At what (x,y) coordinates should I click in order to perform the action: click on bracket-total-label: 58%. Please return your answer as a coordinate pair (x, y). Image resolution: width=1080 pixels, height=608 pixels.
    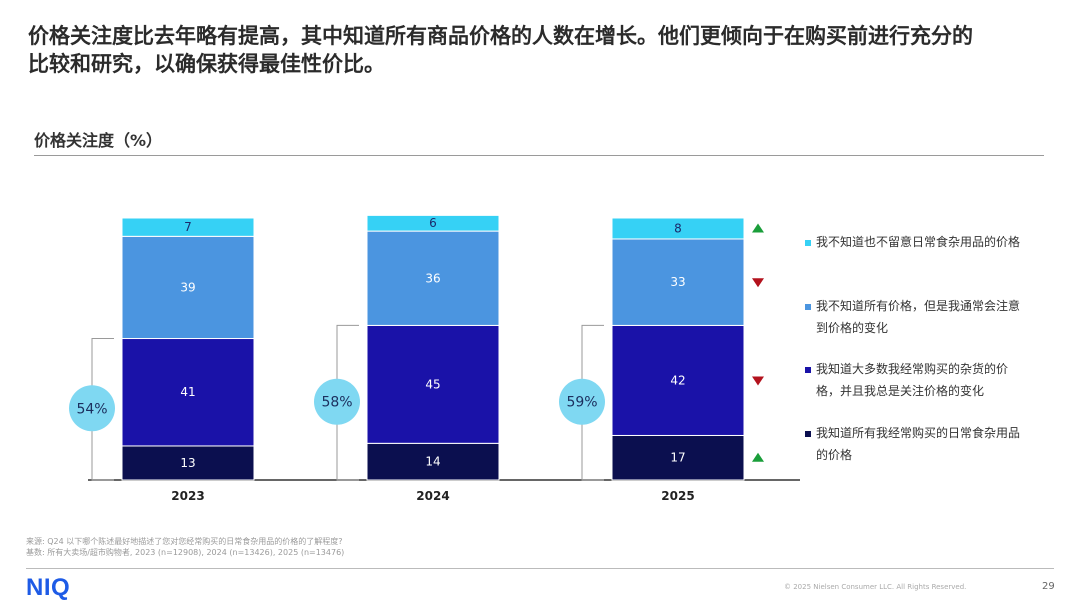
    Looking at the image, I should click on (336, 403).